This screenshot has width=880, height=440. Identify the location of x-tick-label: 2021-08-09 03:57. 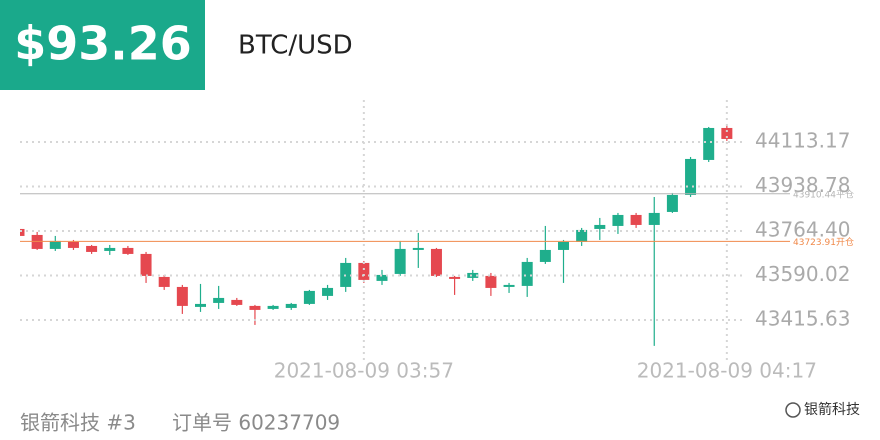
(364, 371).